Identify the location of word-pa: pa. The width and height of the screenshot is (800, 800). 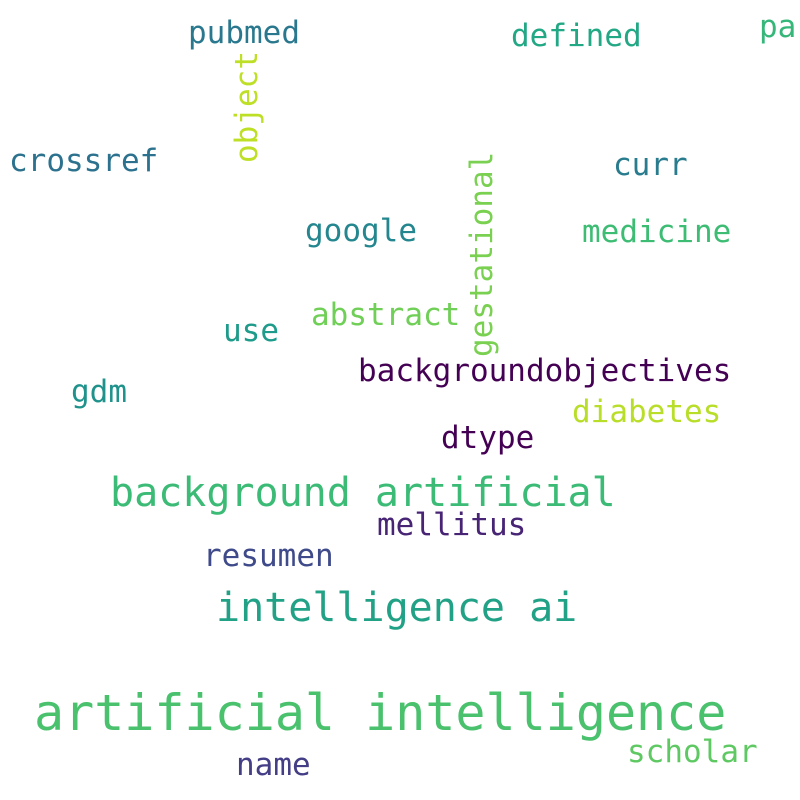
(778, 27).